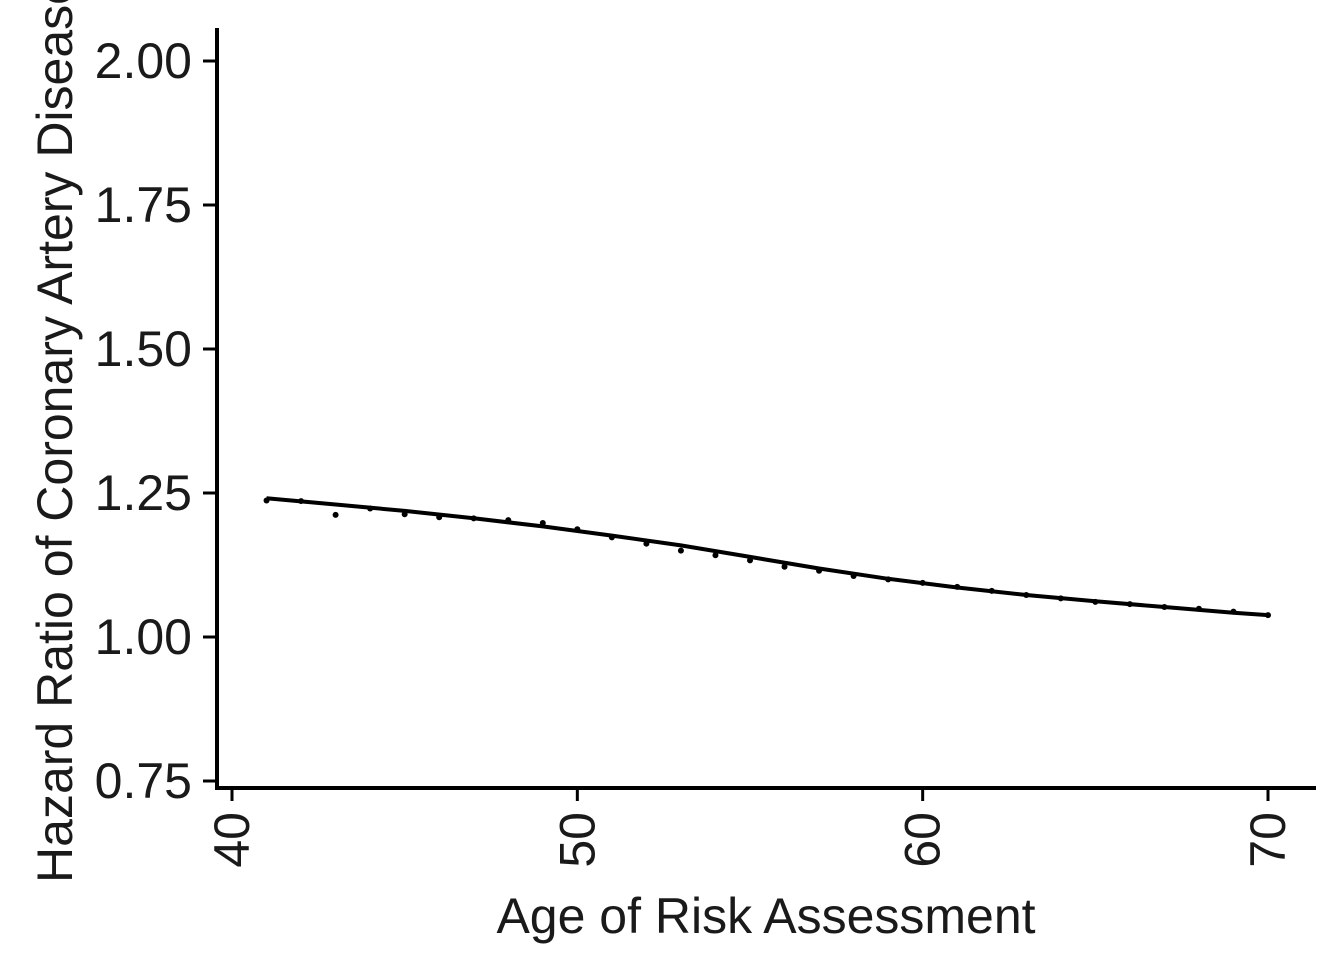 The width and height of the screenshot is (1344, 960). Describe the element at coordinates (143, 781) in the screenshot. I see `y-tick-label: 0.75` at that location.